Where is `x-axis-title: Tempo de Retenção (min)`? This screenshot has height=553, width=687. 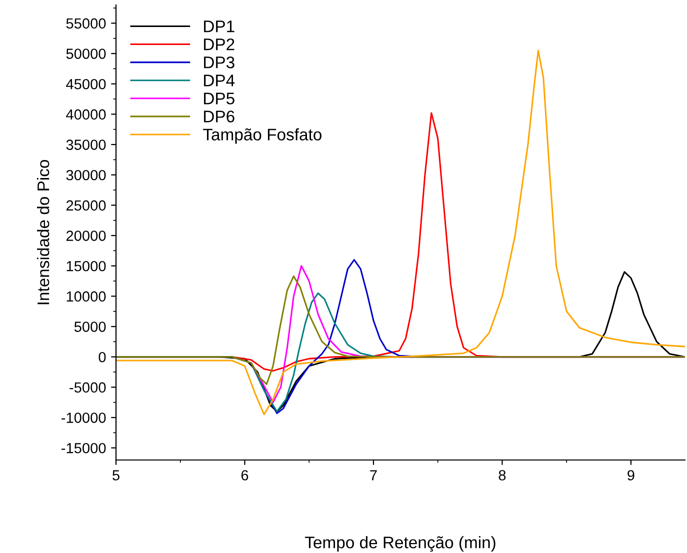
x-axis-title: Tempo de Retenção (min) is located at coordinates (400, 544).